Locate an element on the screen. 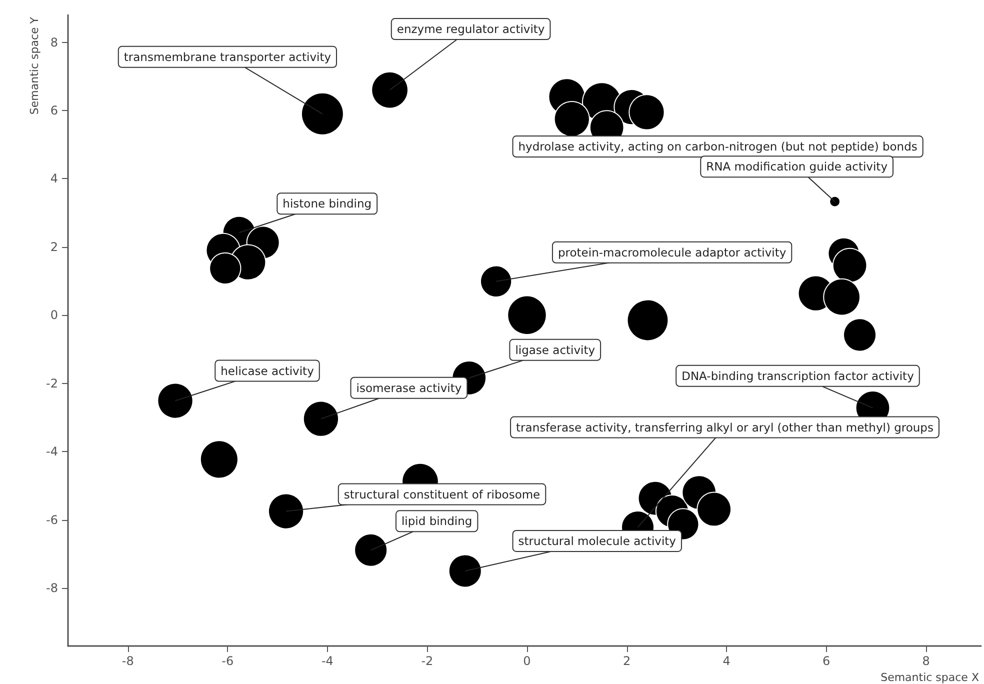  annotation: histone binding is located at coordinates (327, 203).